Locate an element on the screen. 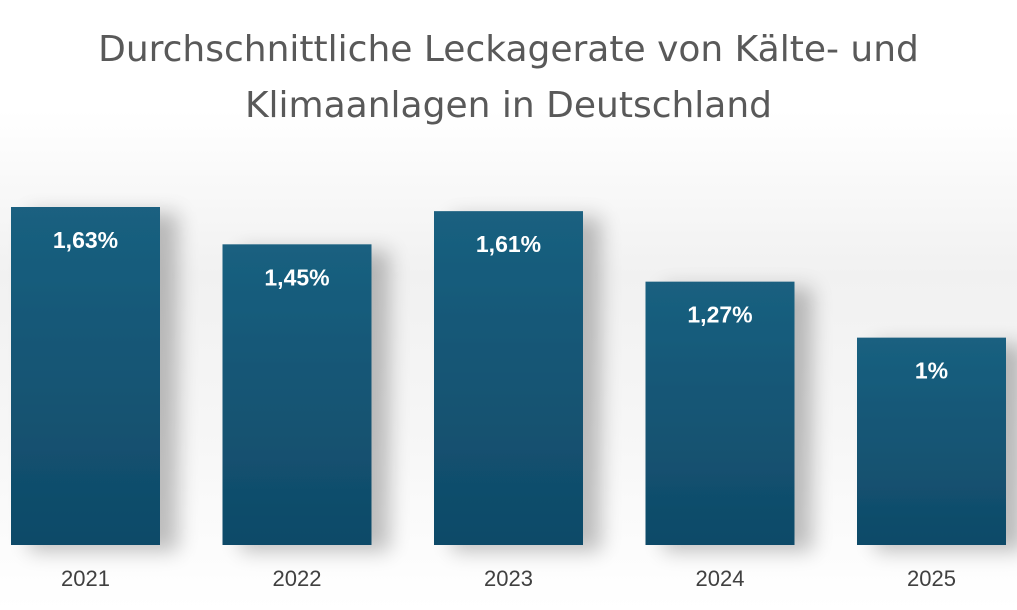 This screenshot has height=610, width=1017. x-tick-label-2023: 2023 is located at coordinates (508, 578).